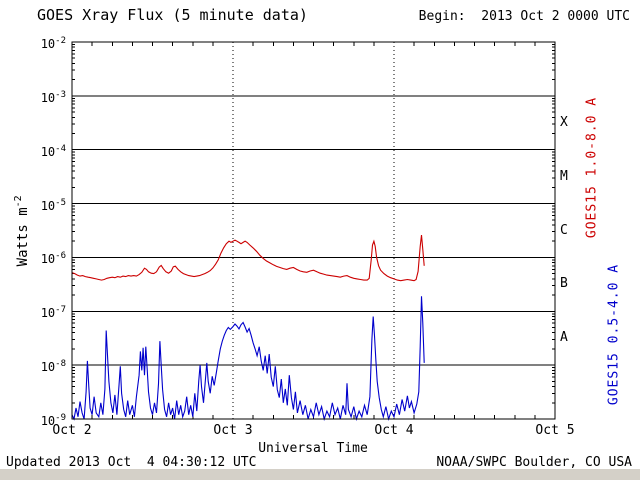 Image resolution: width=640 pixels, height=480 pixels. Describe the element at coordinates (53, 259) in the screenshot. I see `y-tick-label: 10⁻⁶` at that location.